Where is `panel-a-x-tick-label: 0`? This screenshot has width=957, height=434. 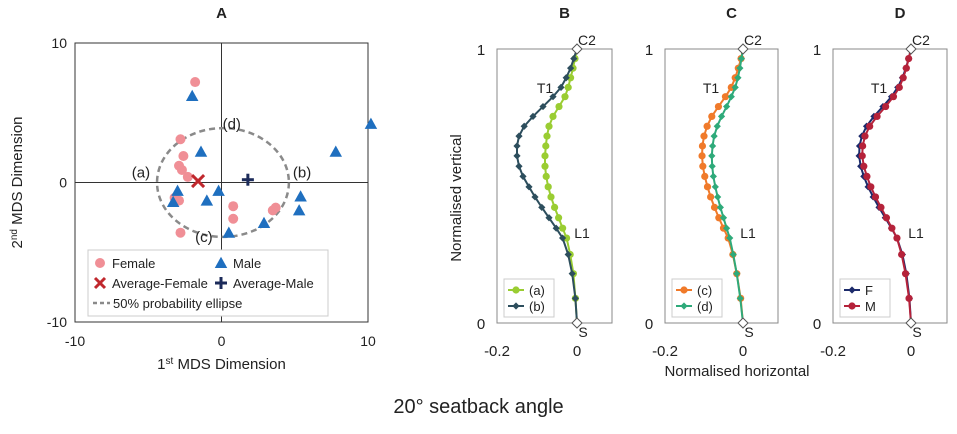
panel-a-x-tick-label: 0 is located at coordinates (222, 341).